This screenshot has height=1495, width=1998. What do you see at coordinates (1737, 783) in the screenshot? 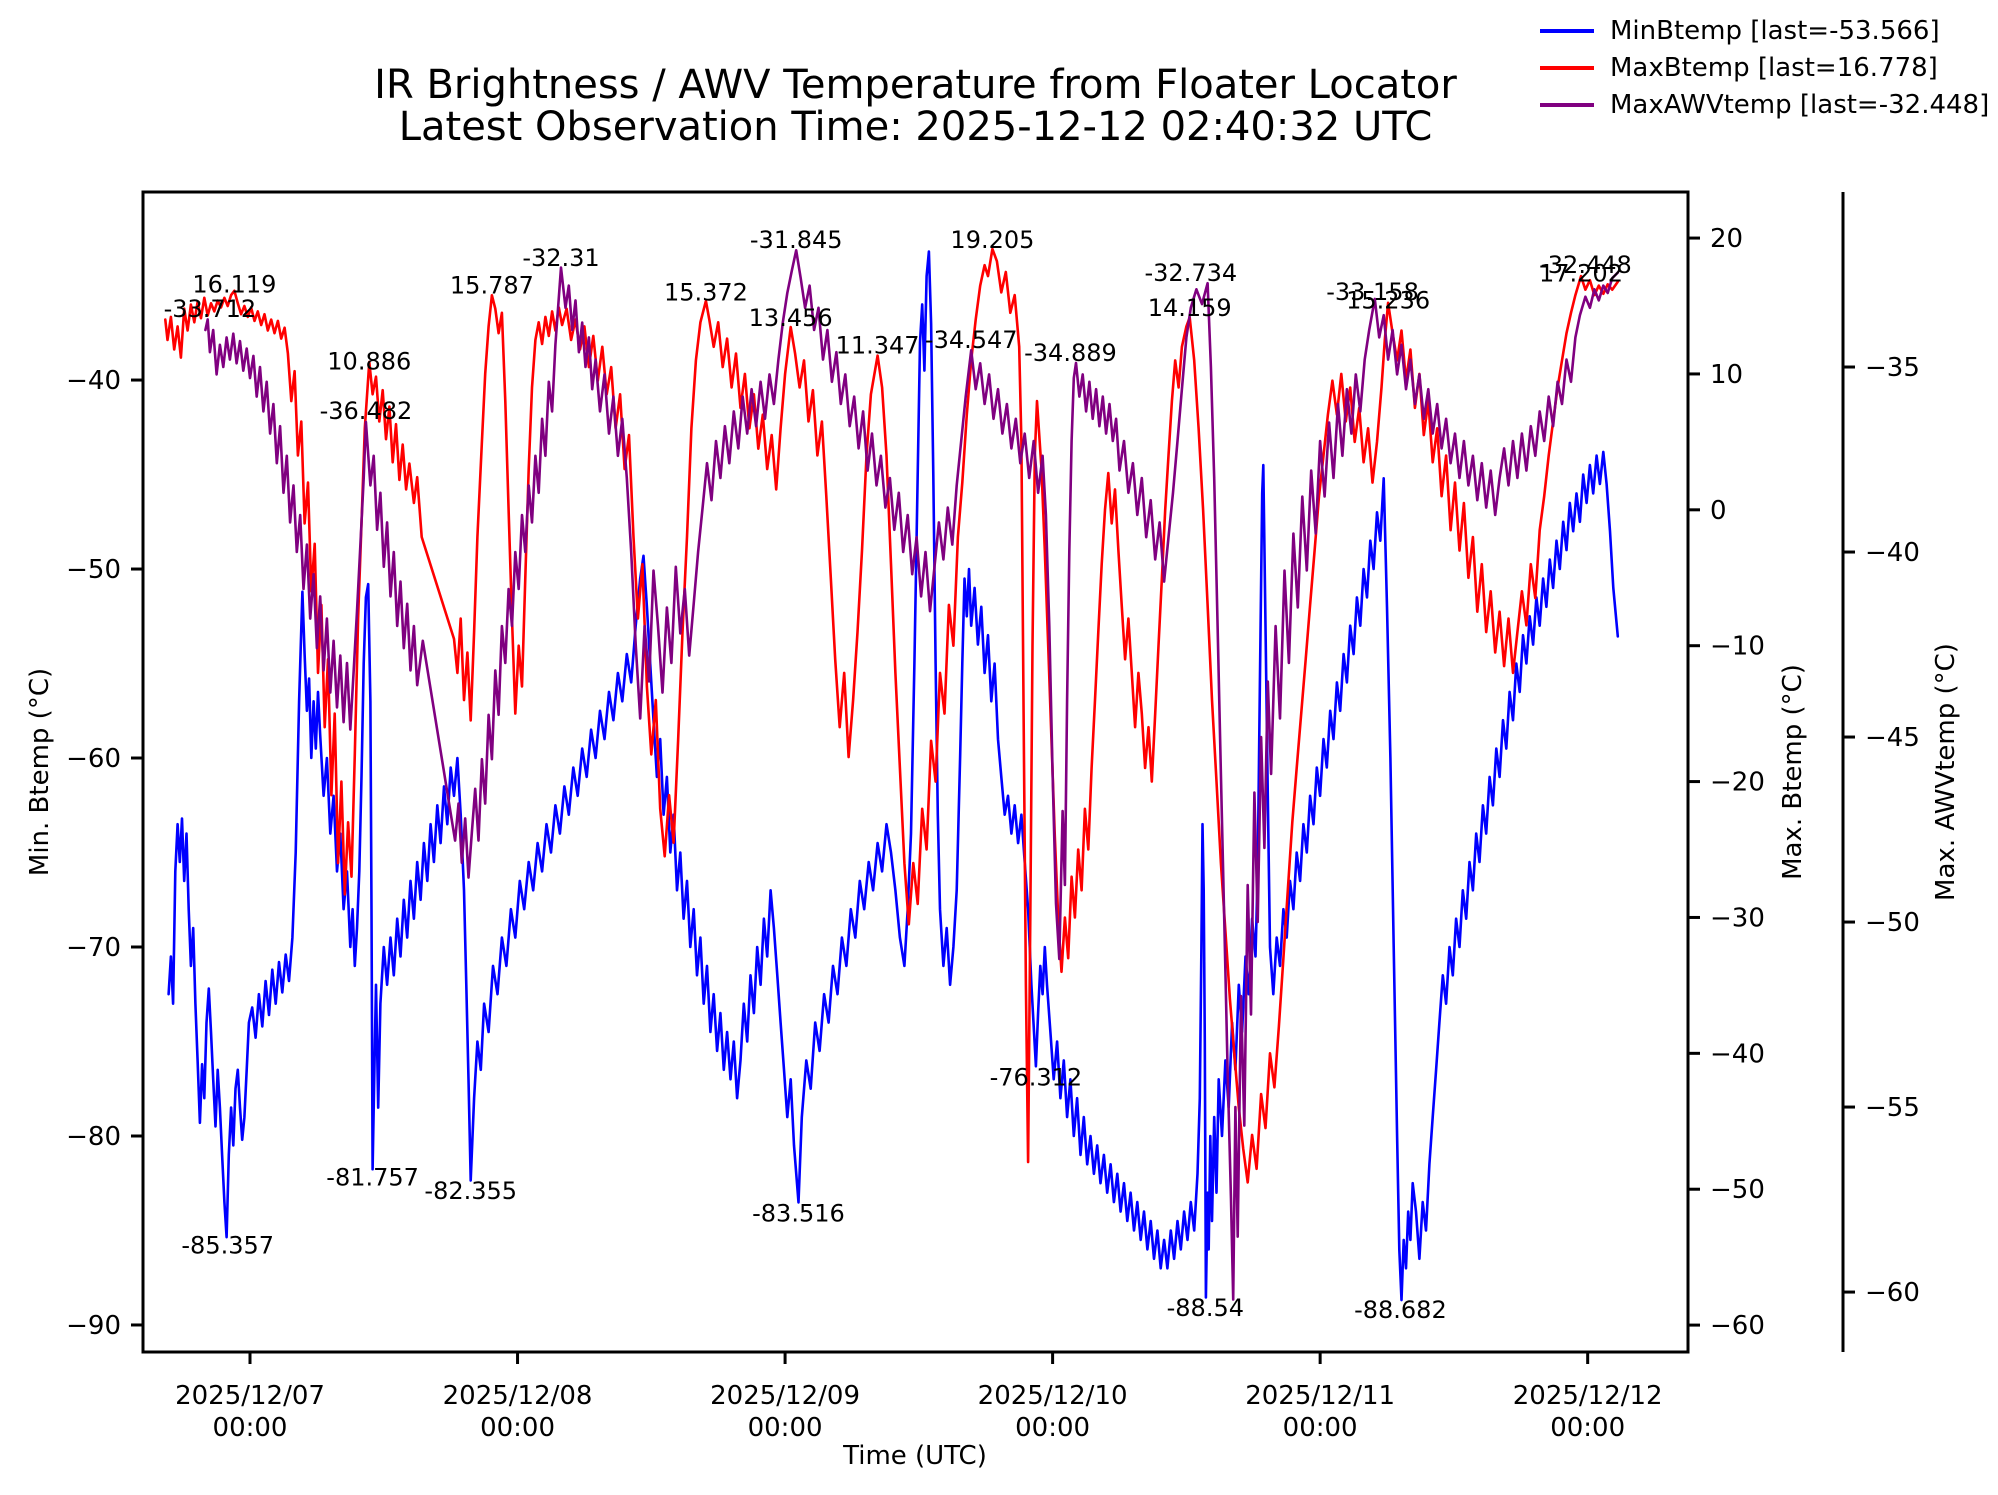
I see `y-right-tick-label: −20` at bounding box center [1737, 783].